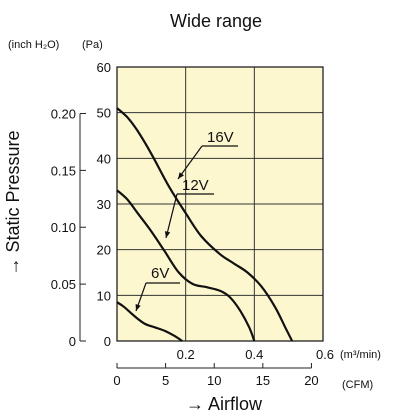 The height and width of the screenshot is (416, 398). What do you see at coordinates (13, 202) in the screenshot?
I see `y-axis-label: → Static Pressure` at bounding box center [13, 202].